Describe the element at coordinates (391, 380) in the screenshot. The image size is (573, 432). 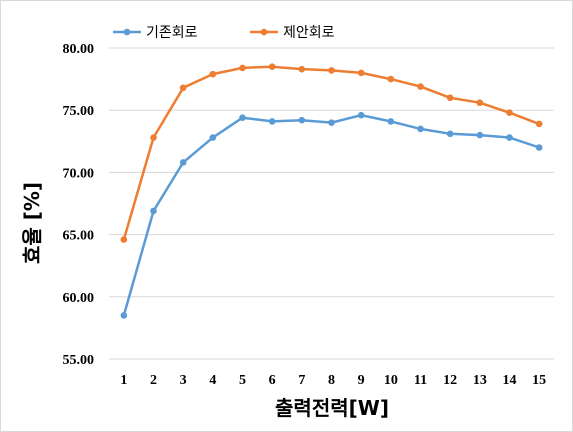
I see `x-tick-label: 10` at that location.